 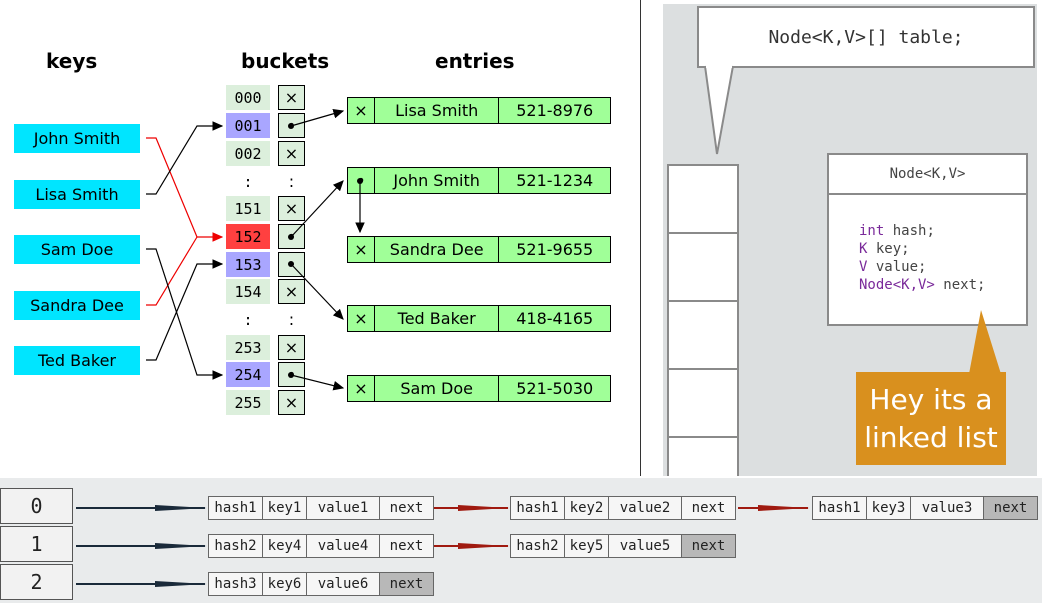 I want to click on bucket-number: 254, so click(x=248, y=374).